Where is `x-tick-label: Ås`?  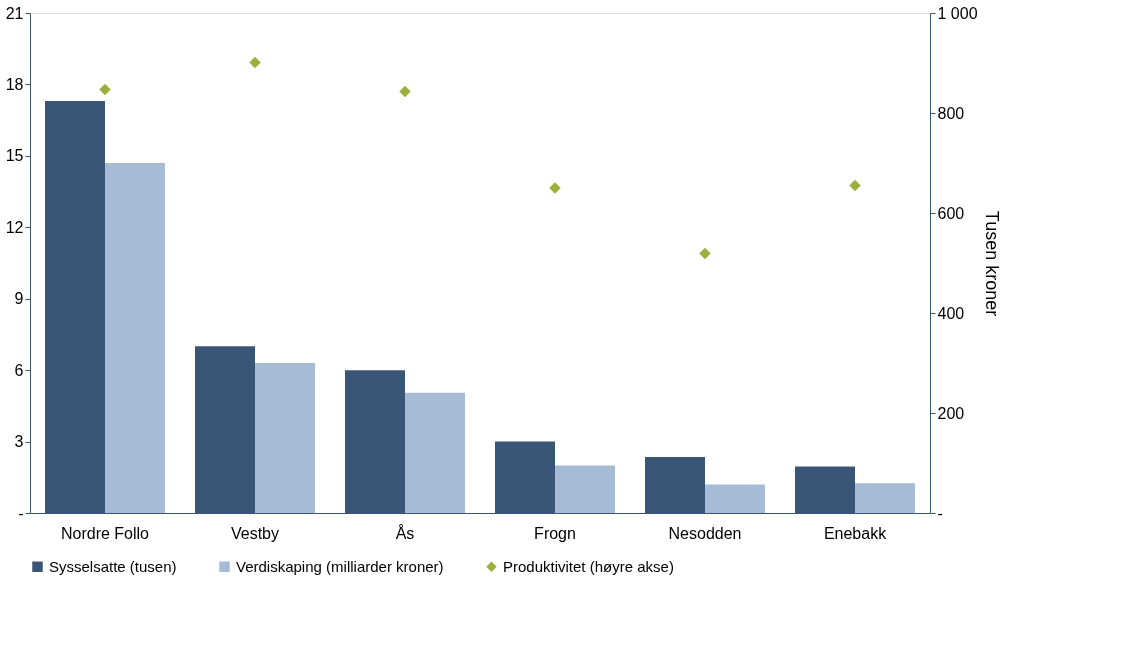
x-tick-label: Ås is located at coordinates (405, 532).